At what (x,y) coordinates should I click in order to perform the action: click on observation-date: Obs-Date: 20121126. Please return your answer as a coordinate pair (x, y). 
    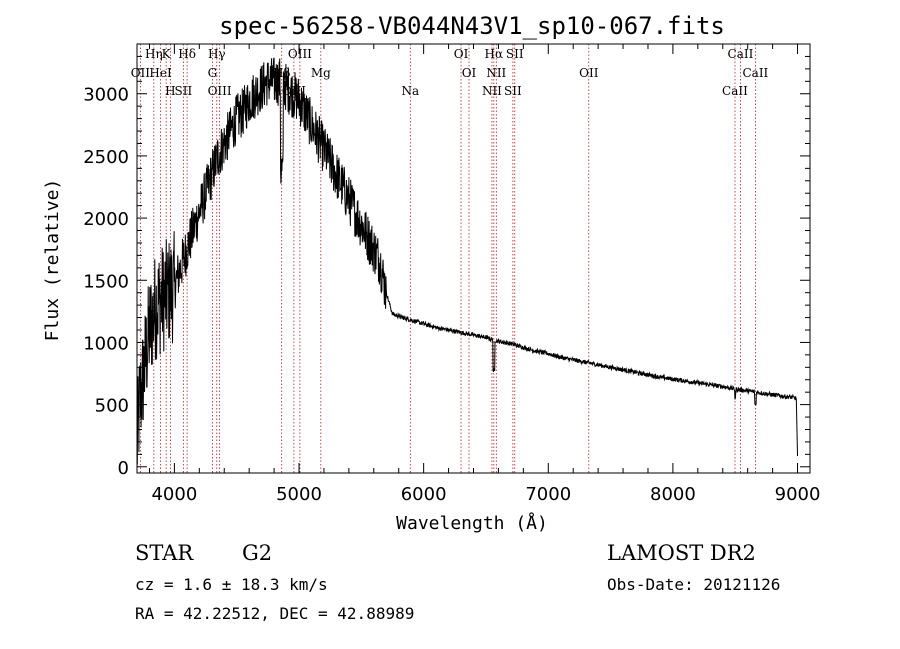
    Looking at the image, I should click on (693, 584).